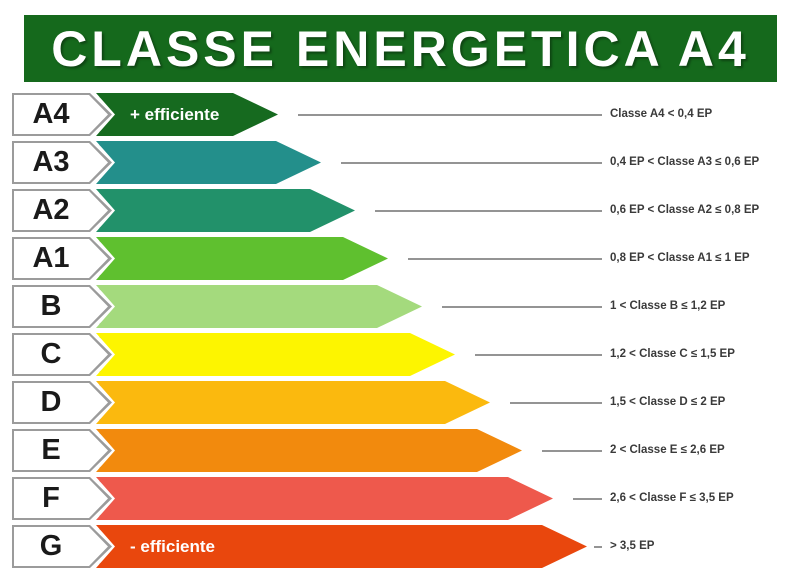 The height and width of the screenshot is (584, 800). I want to click on energy-row: B 1 < Classe B ≤ 1,2 EP, so click(400, 306).